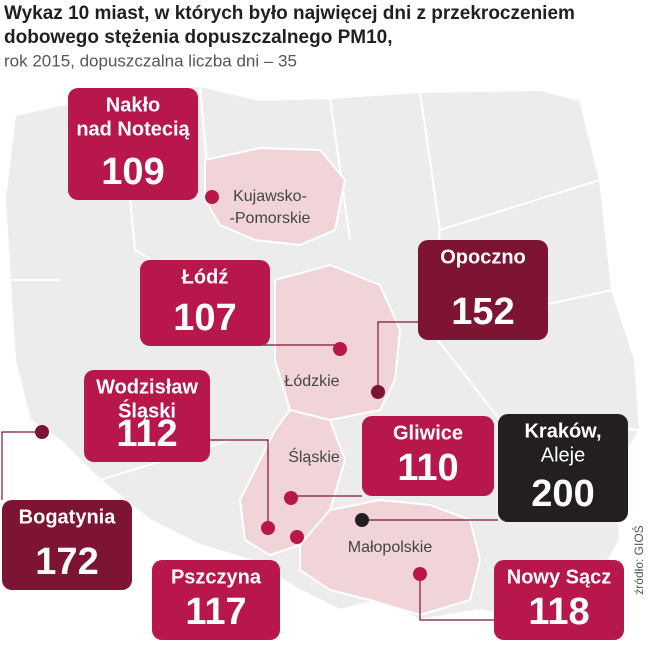  I want to click on city-name: Wodzisław, so click(147, 387).